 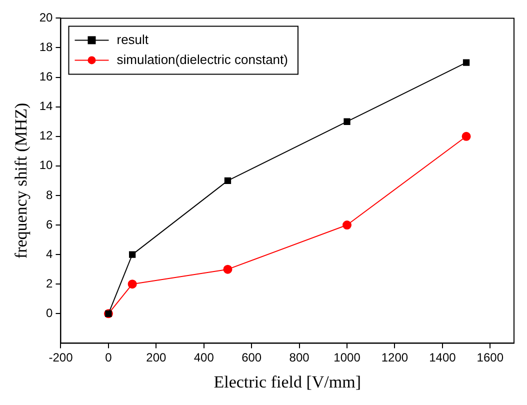 What do you see at coordinates (394, 357) in the screenshot?
I see `x-tick-label: 1200` at bounding box center [394, 357].